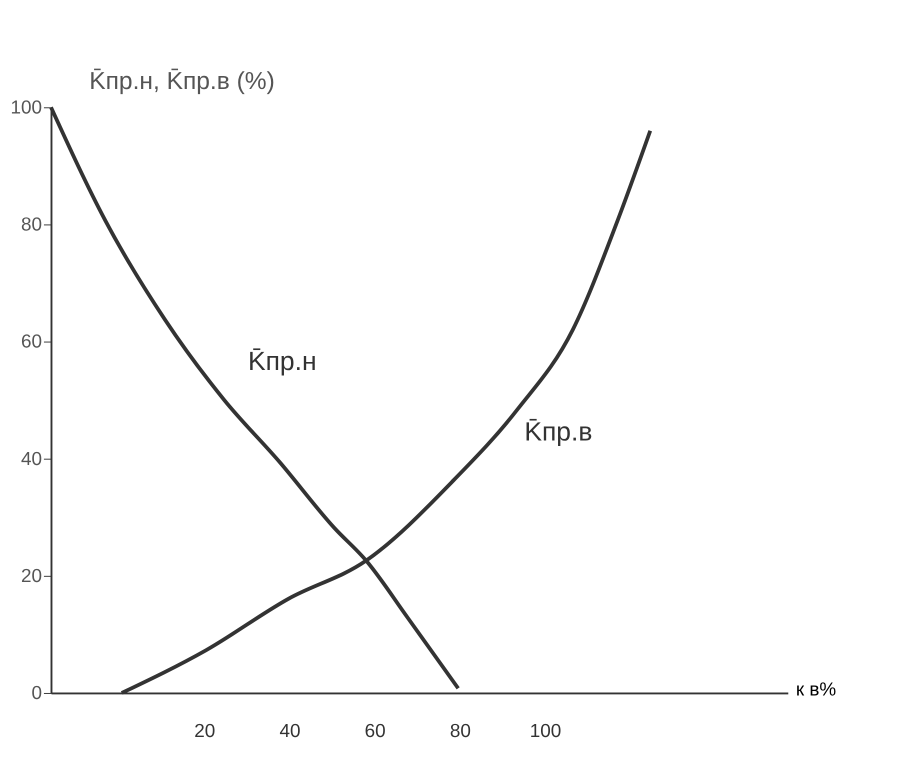 The height and width of the screenshot is (762, 921). What do you see at coordinates (289, 731) in the screenshot?
I see `x-tick-label: 40` at bounding box center [289, 731].